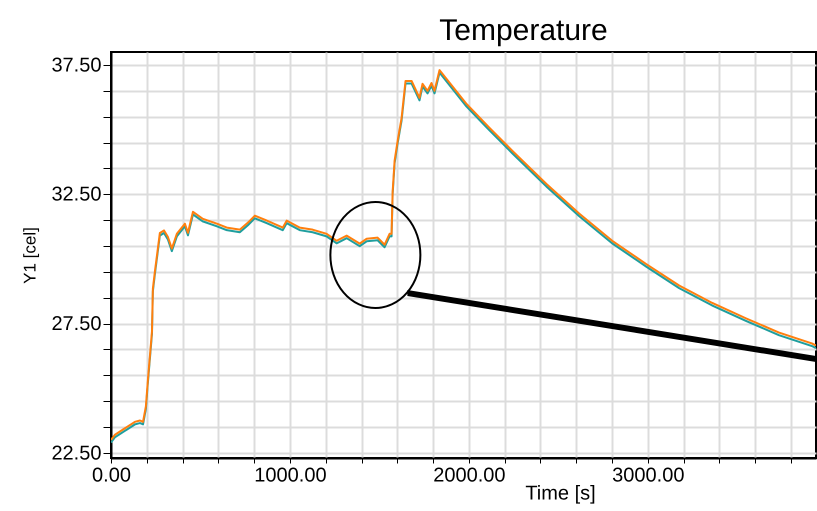  Describe the element at coordinates (469, 475) in the screenshot. I see `x-tick-label: 2000.00` at that location.